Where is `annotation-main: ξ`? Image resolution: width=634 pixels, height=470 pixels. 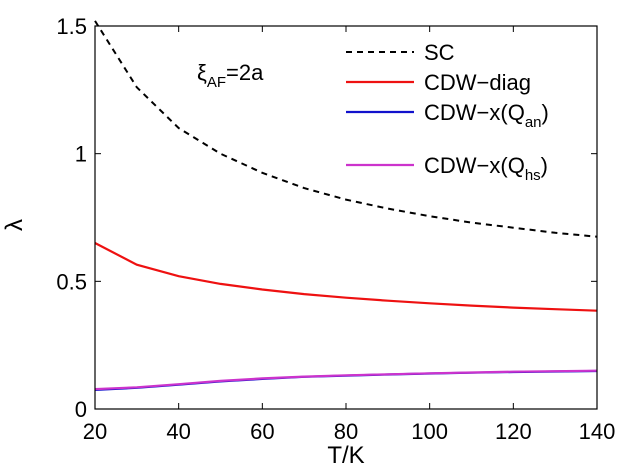
annotation-main: ξ is located at coordinates (202, 72).